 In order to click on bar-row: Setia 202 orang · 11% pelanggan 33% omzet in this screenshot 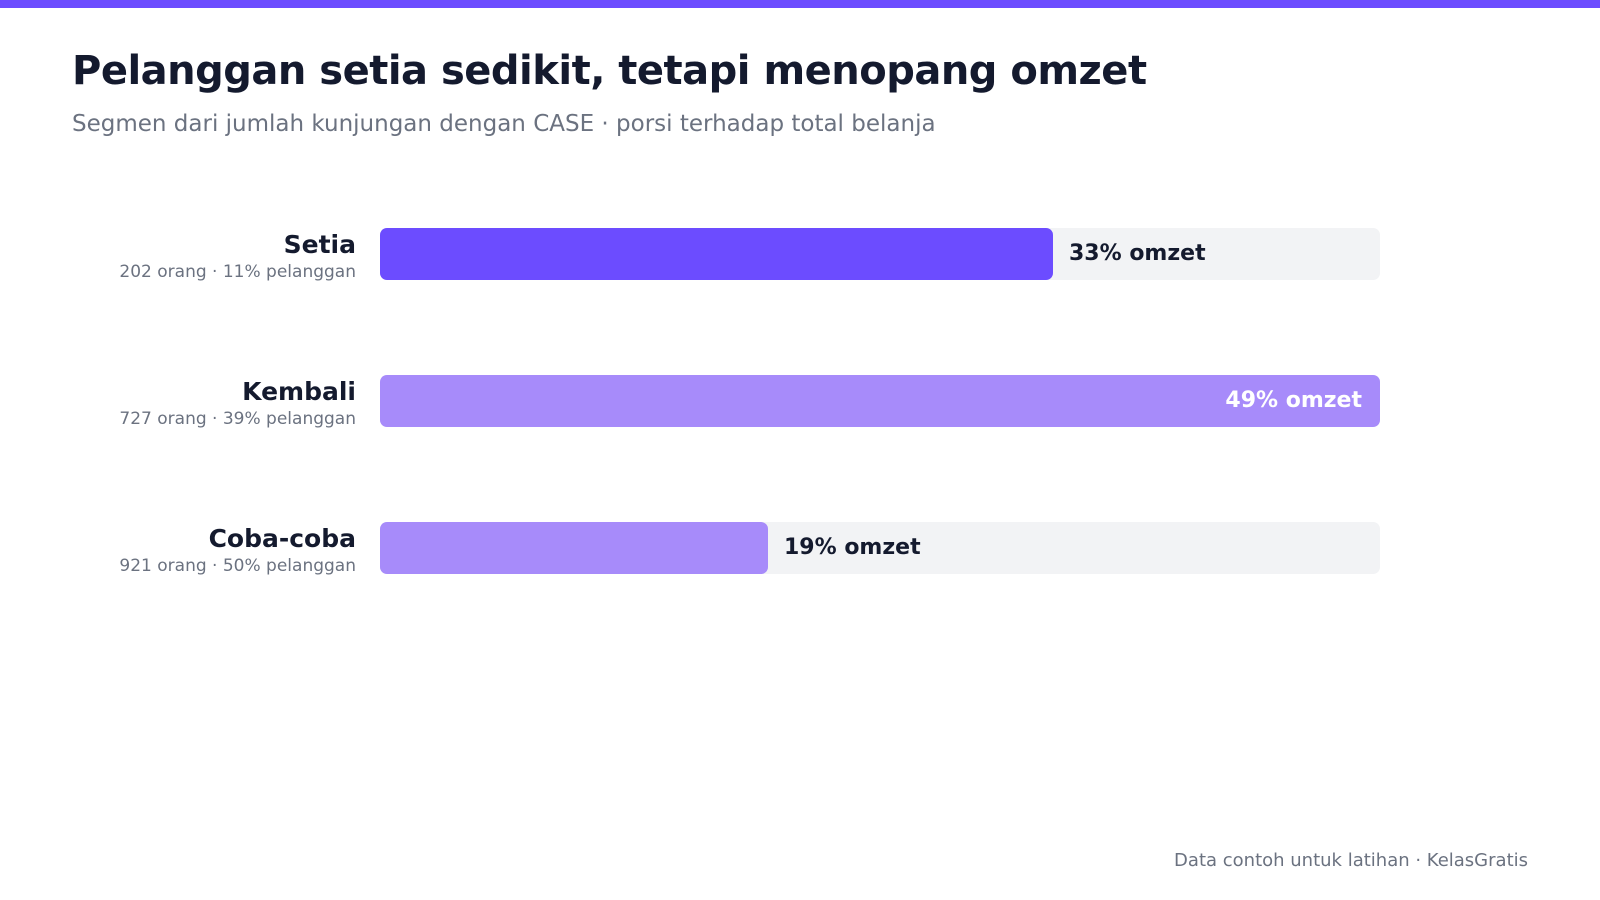, I will do `click(800, 255)`.